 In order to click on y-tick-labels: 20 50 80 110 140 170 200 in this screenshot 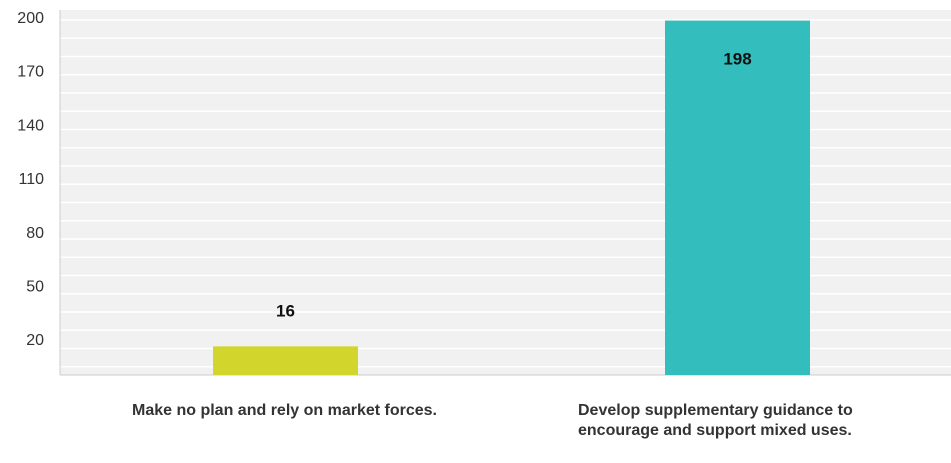, I will do `click(30, 179)`.